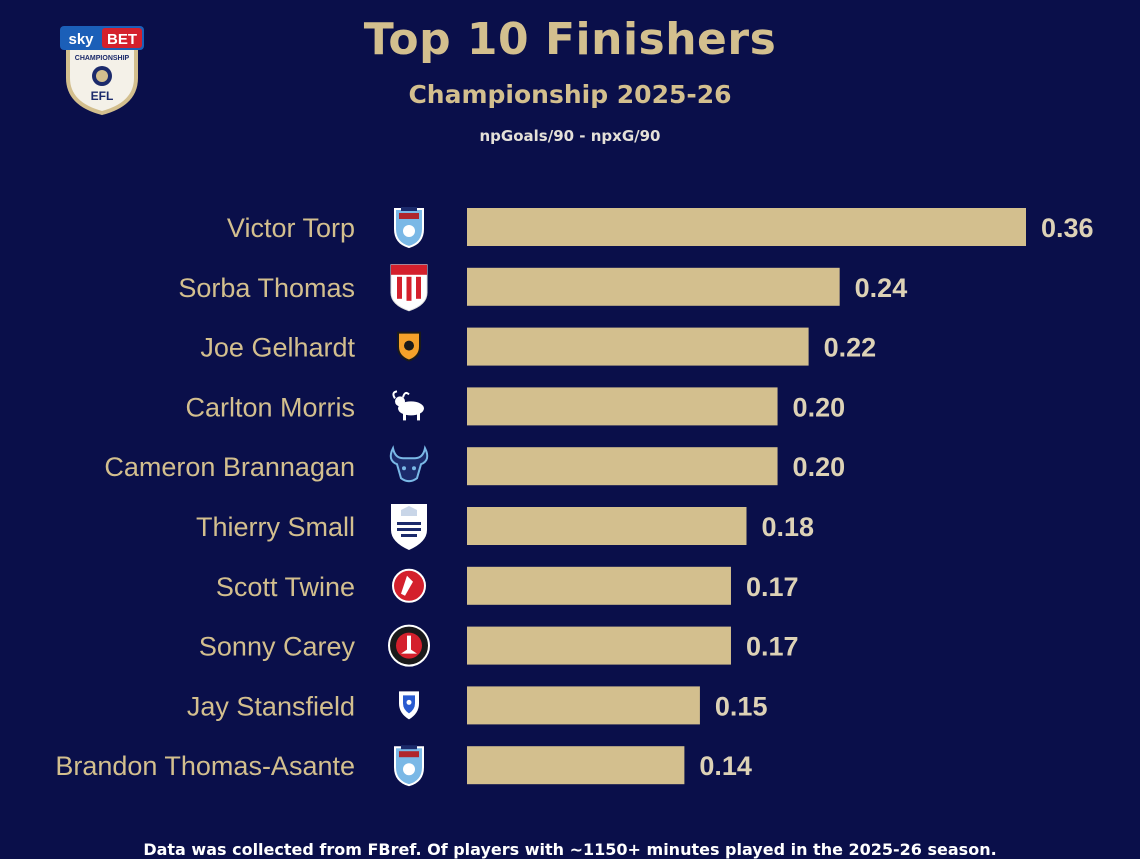 The height and width of the screenshot is (859, 1140). What do you see at coordinates (850, 348) in the screenshot?
I see `value-label: 0.22` at bounding box center [850, 348].